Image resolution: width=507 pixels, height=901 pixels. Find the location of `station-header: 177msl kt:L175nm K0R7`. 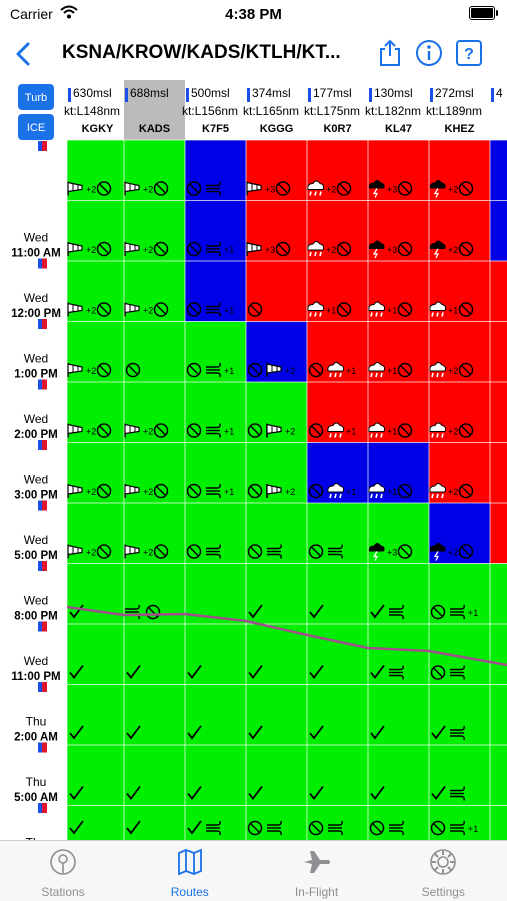

station-header: 177msl kt:L175nm K0R7 is located at coordinates (332, 110).